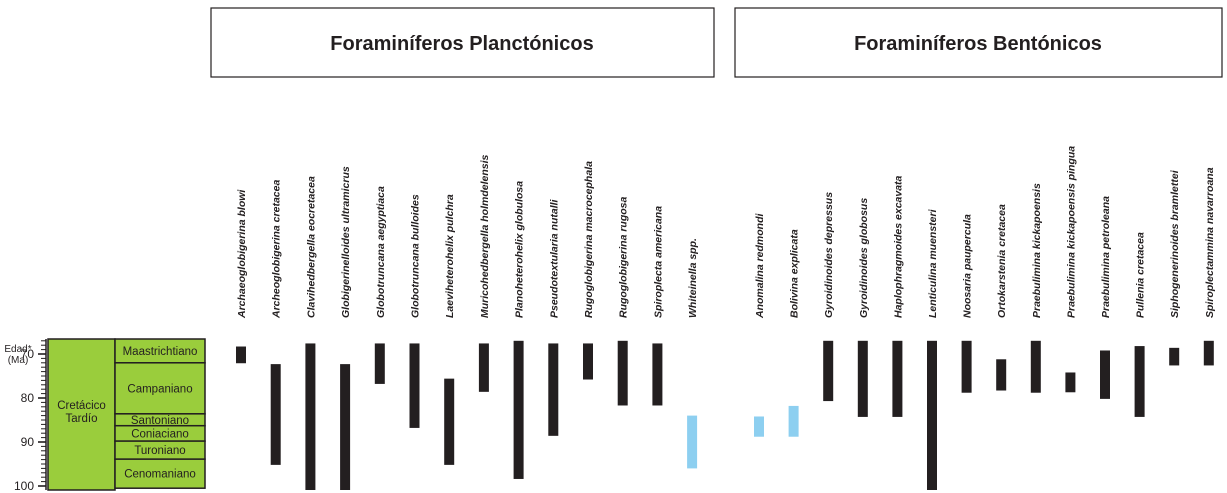  What do you see at coordinates (1210, 242) in the screenshot?
I see `species-label: Spiroplectammina navarroana` at bounding box center [1210, 242].